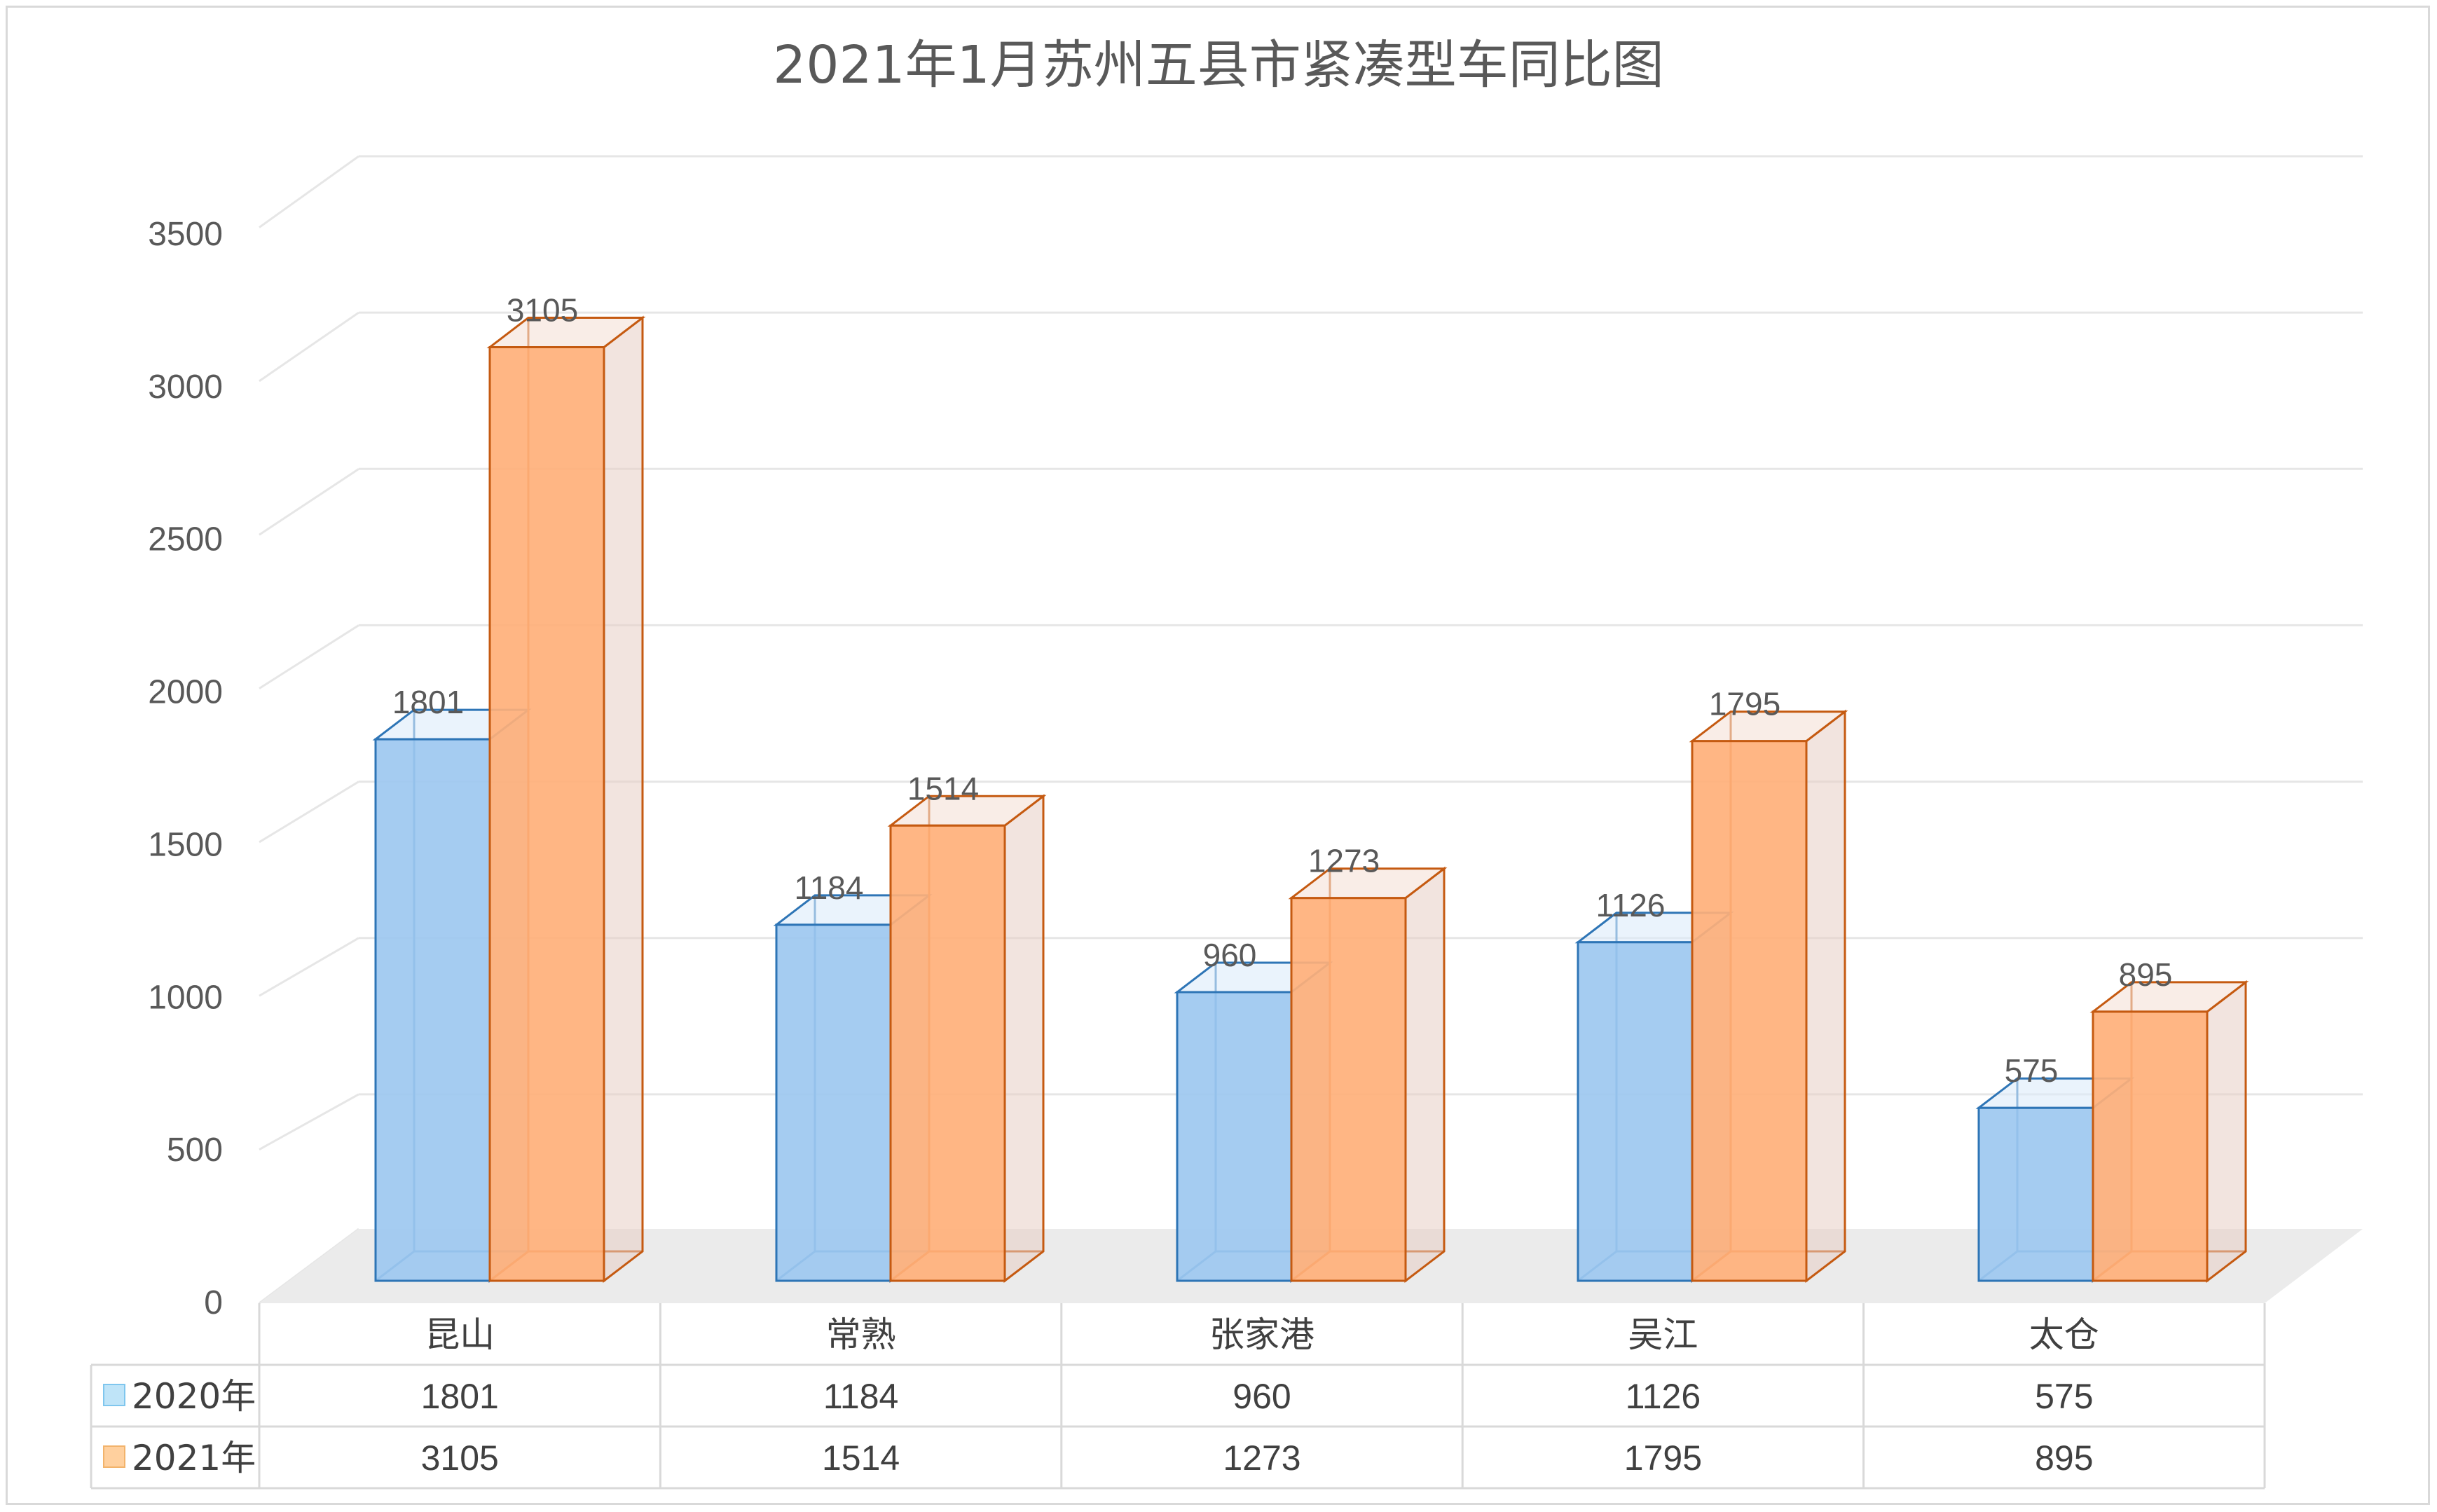 This screenshot has width=2437, height=1512. Describe the element at coordinates (428, 702) in the screenshot. I see `data-label: 1801` at that location.